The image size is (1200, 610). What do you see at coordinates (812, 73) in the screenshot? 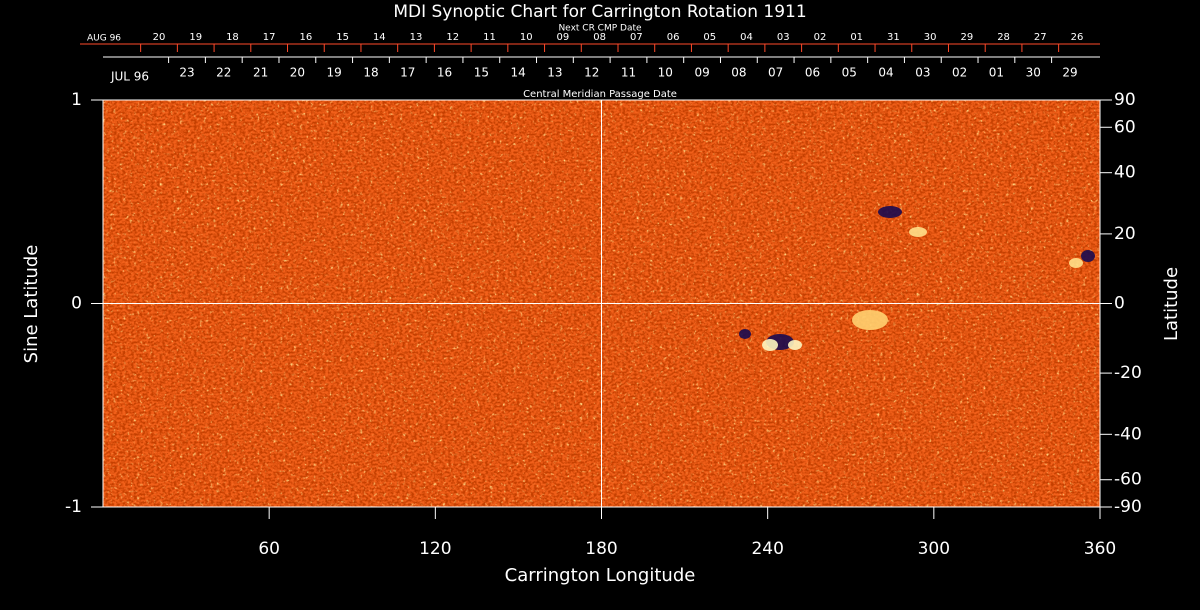
I see `top-tick-label: 06` at bounding box center [812, 73].